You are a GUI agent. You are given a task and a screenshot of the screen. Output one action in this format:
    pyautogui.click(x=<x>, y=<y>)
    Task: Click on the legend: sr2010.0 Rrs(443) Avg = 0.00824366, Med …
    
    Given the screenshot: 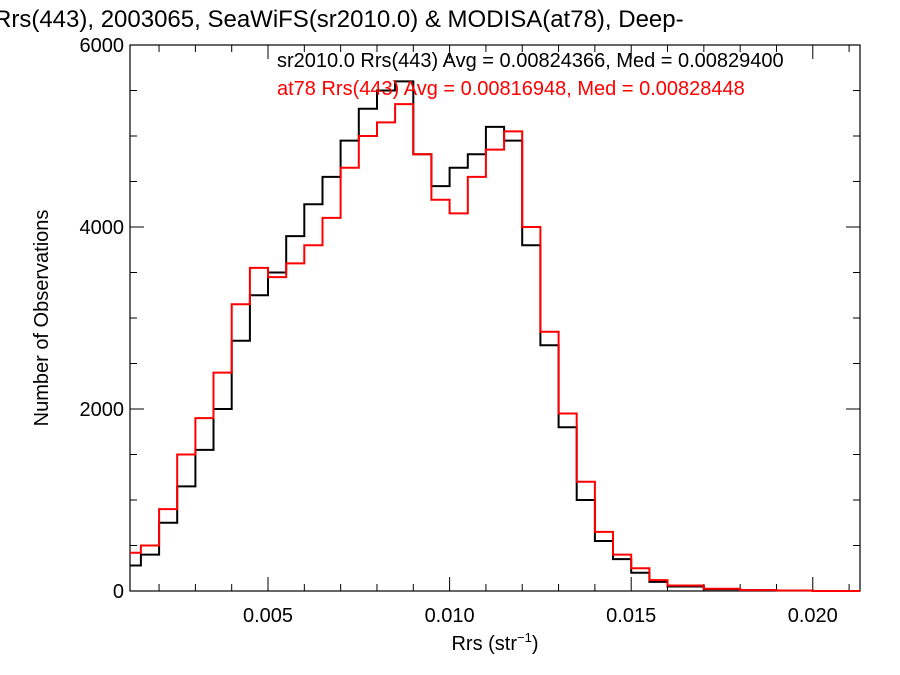 What is the action you would take?
    pyautogui.click(x=530, y=75)
    